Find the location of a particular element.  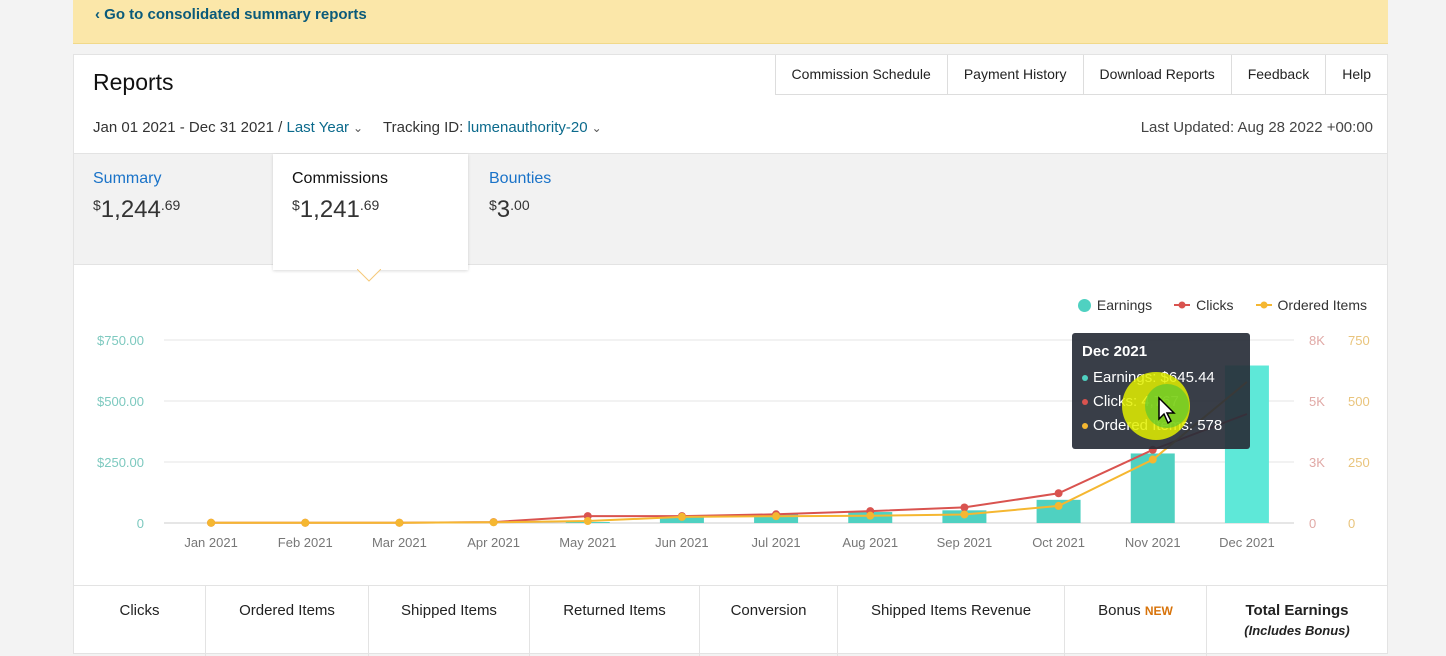

left-tick-label: 0 is located at coordinates (140, 523).